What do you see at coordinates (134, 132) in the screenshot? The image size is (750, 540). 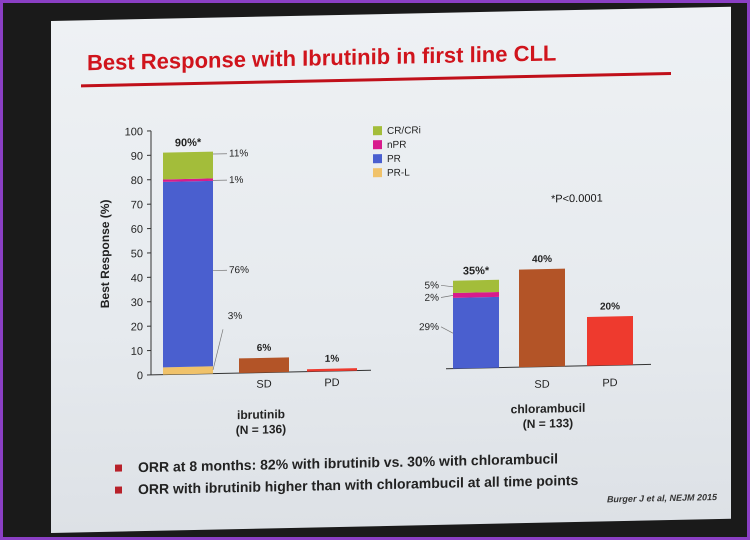 I see `y-tick-label: 100` at bounding box center [134, 132].